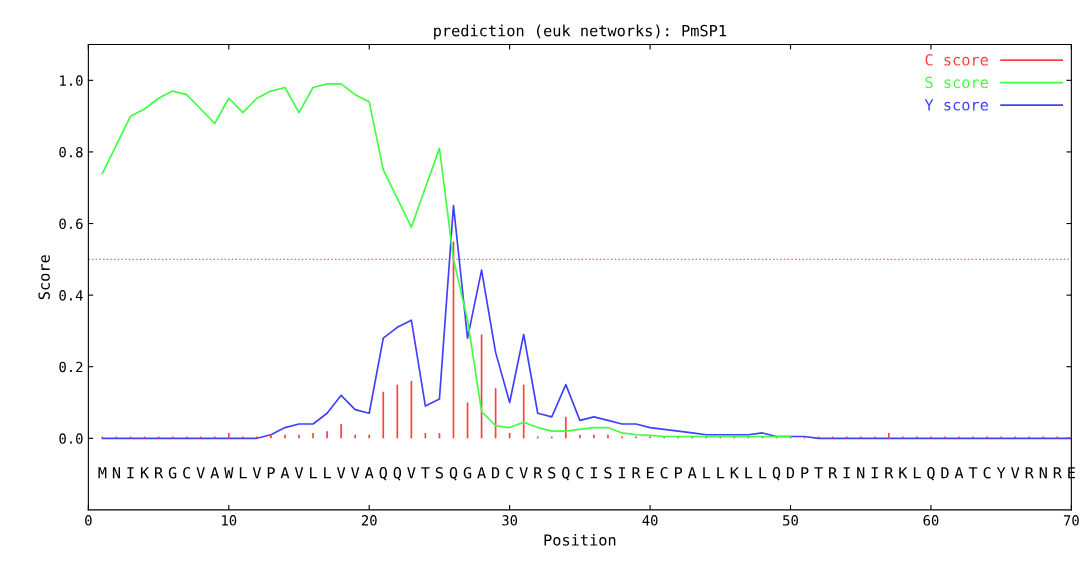 This screenshot has height=571, width=1091. I want to click on legend-label: C score, so click(956, 60).